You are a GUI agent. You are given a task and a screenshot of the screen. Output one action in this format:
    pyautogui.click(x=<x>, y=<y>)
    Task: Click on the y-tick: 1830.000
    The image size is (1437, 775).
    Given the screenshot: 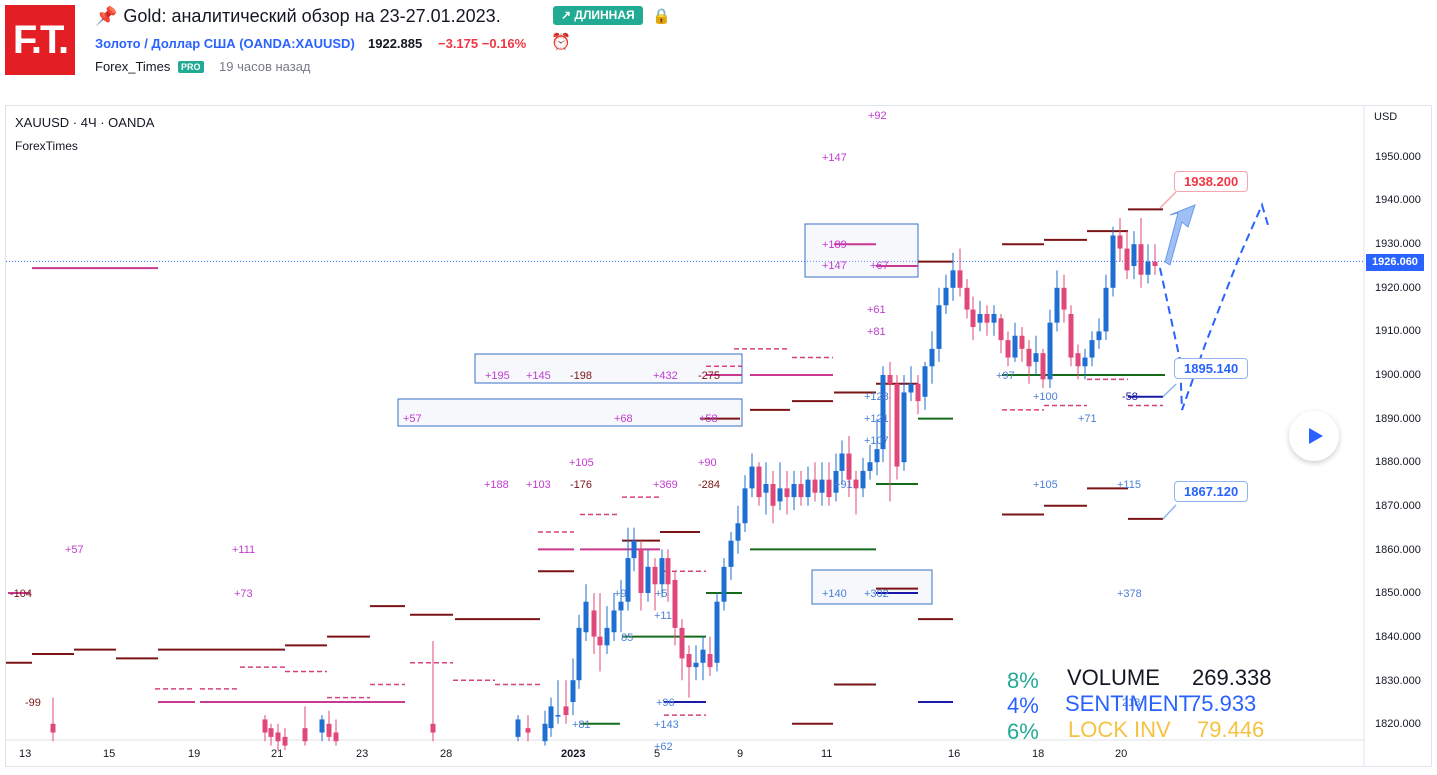 What is the action you would take?
    pyautogui.click(x=1398, y=681)
    